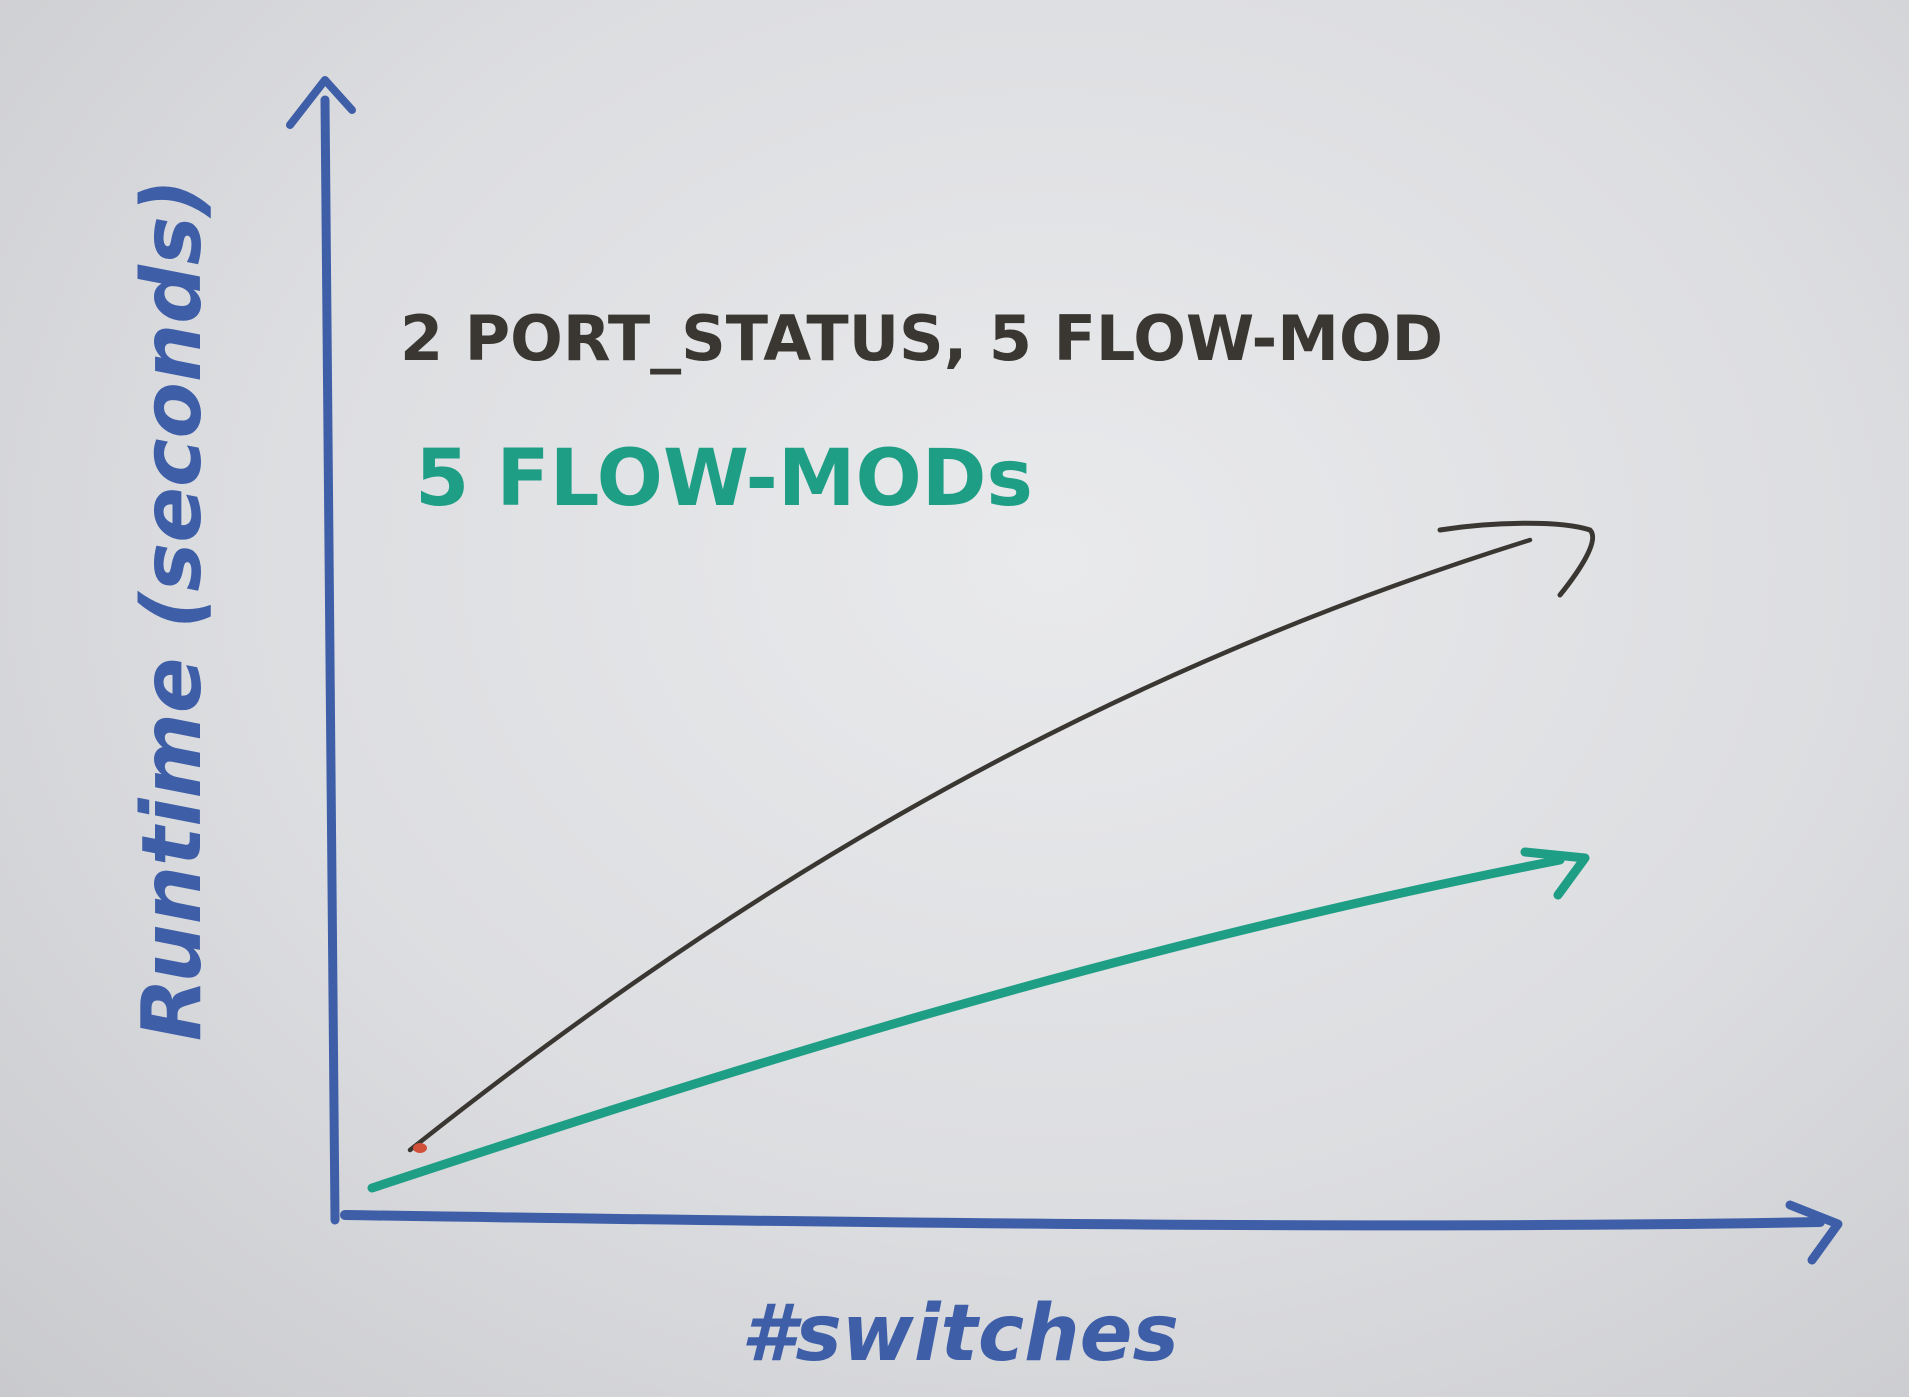 The image size is (1909, 1397). What do you see at coordinates (960, 1334) in the screenshot?
I see `x-axis-label: #switches` at bounding box center [960, 1334].